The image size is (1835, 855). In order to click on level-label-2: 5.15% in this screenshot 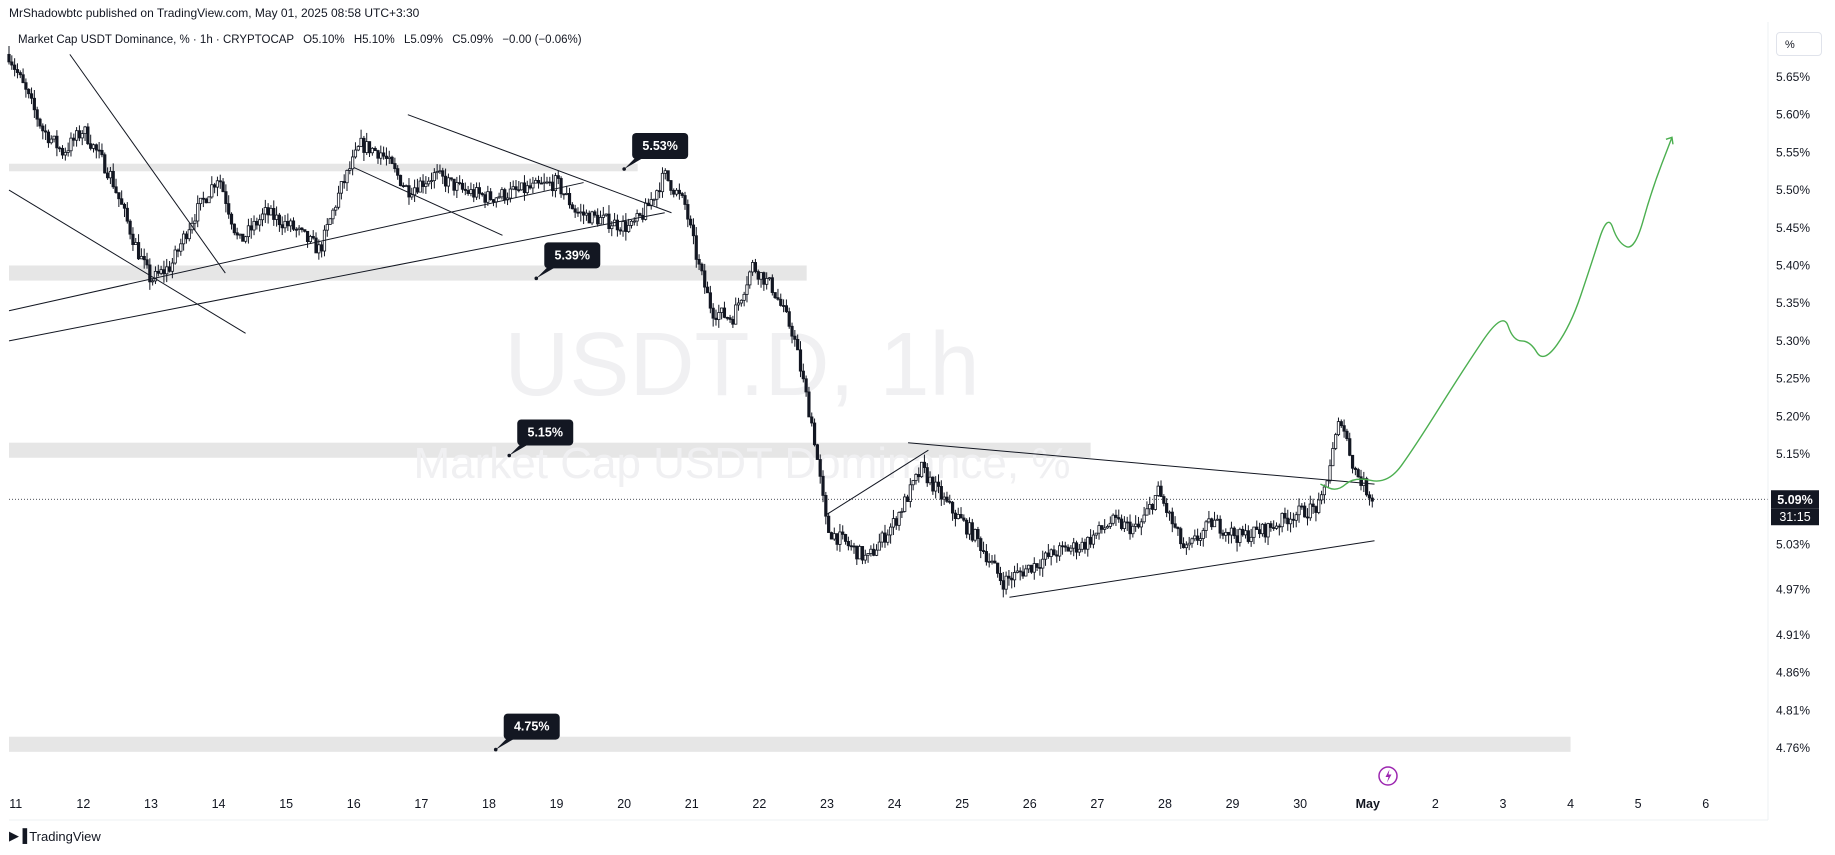, I will do `click(540, 438)`.